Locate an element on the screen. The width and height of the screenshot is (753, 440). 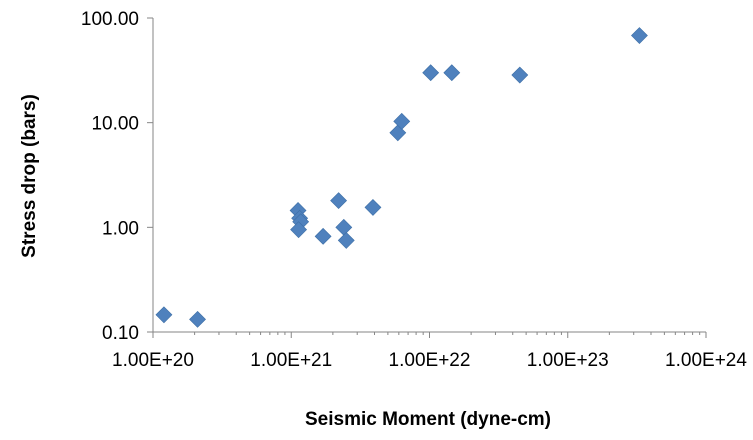
x-tick-label: 1.00E+21 is located at coordinates (291, 360).